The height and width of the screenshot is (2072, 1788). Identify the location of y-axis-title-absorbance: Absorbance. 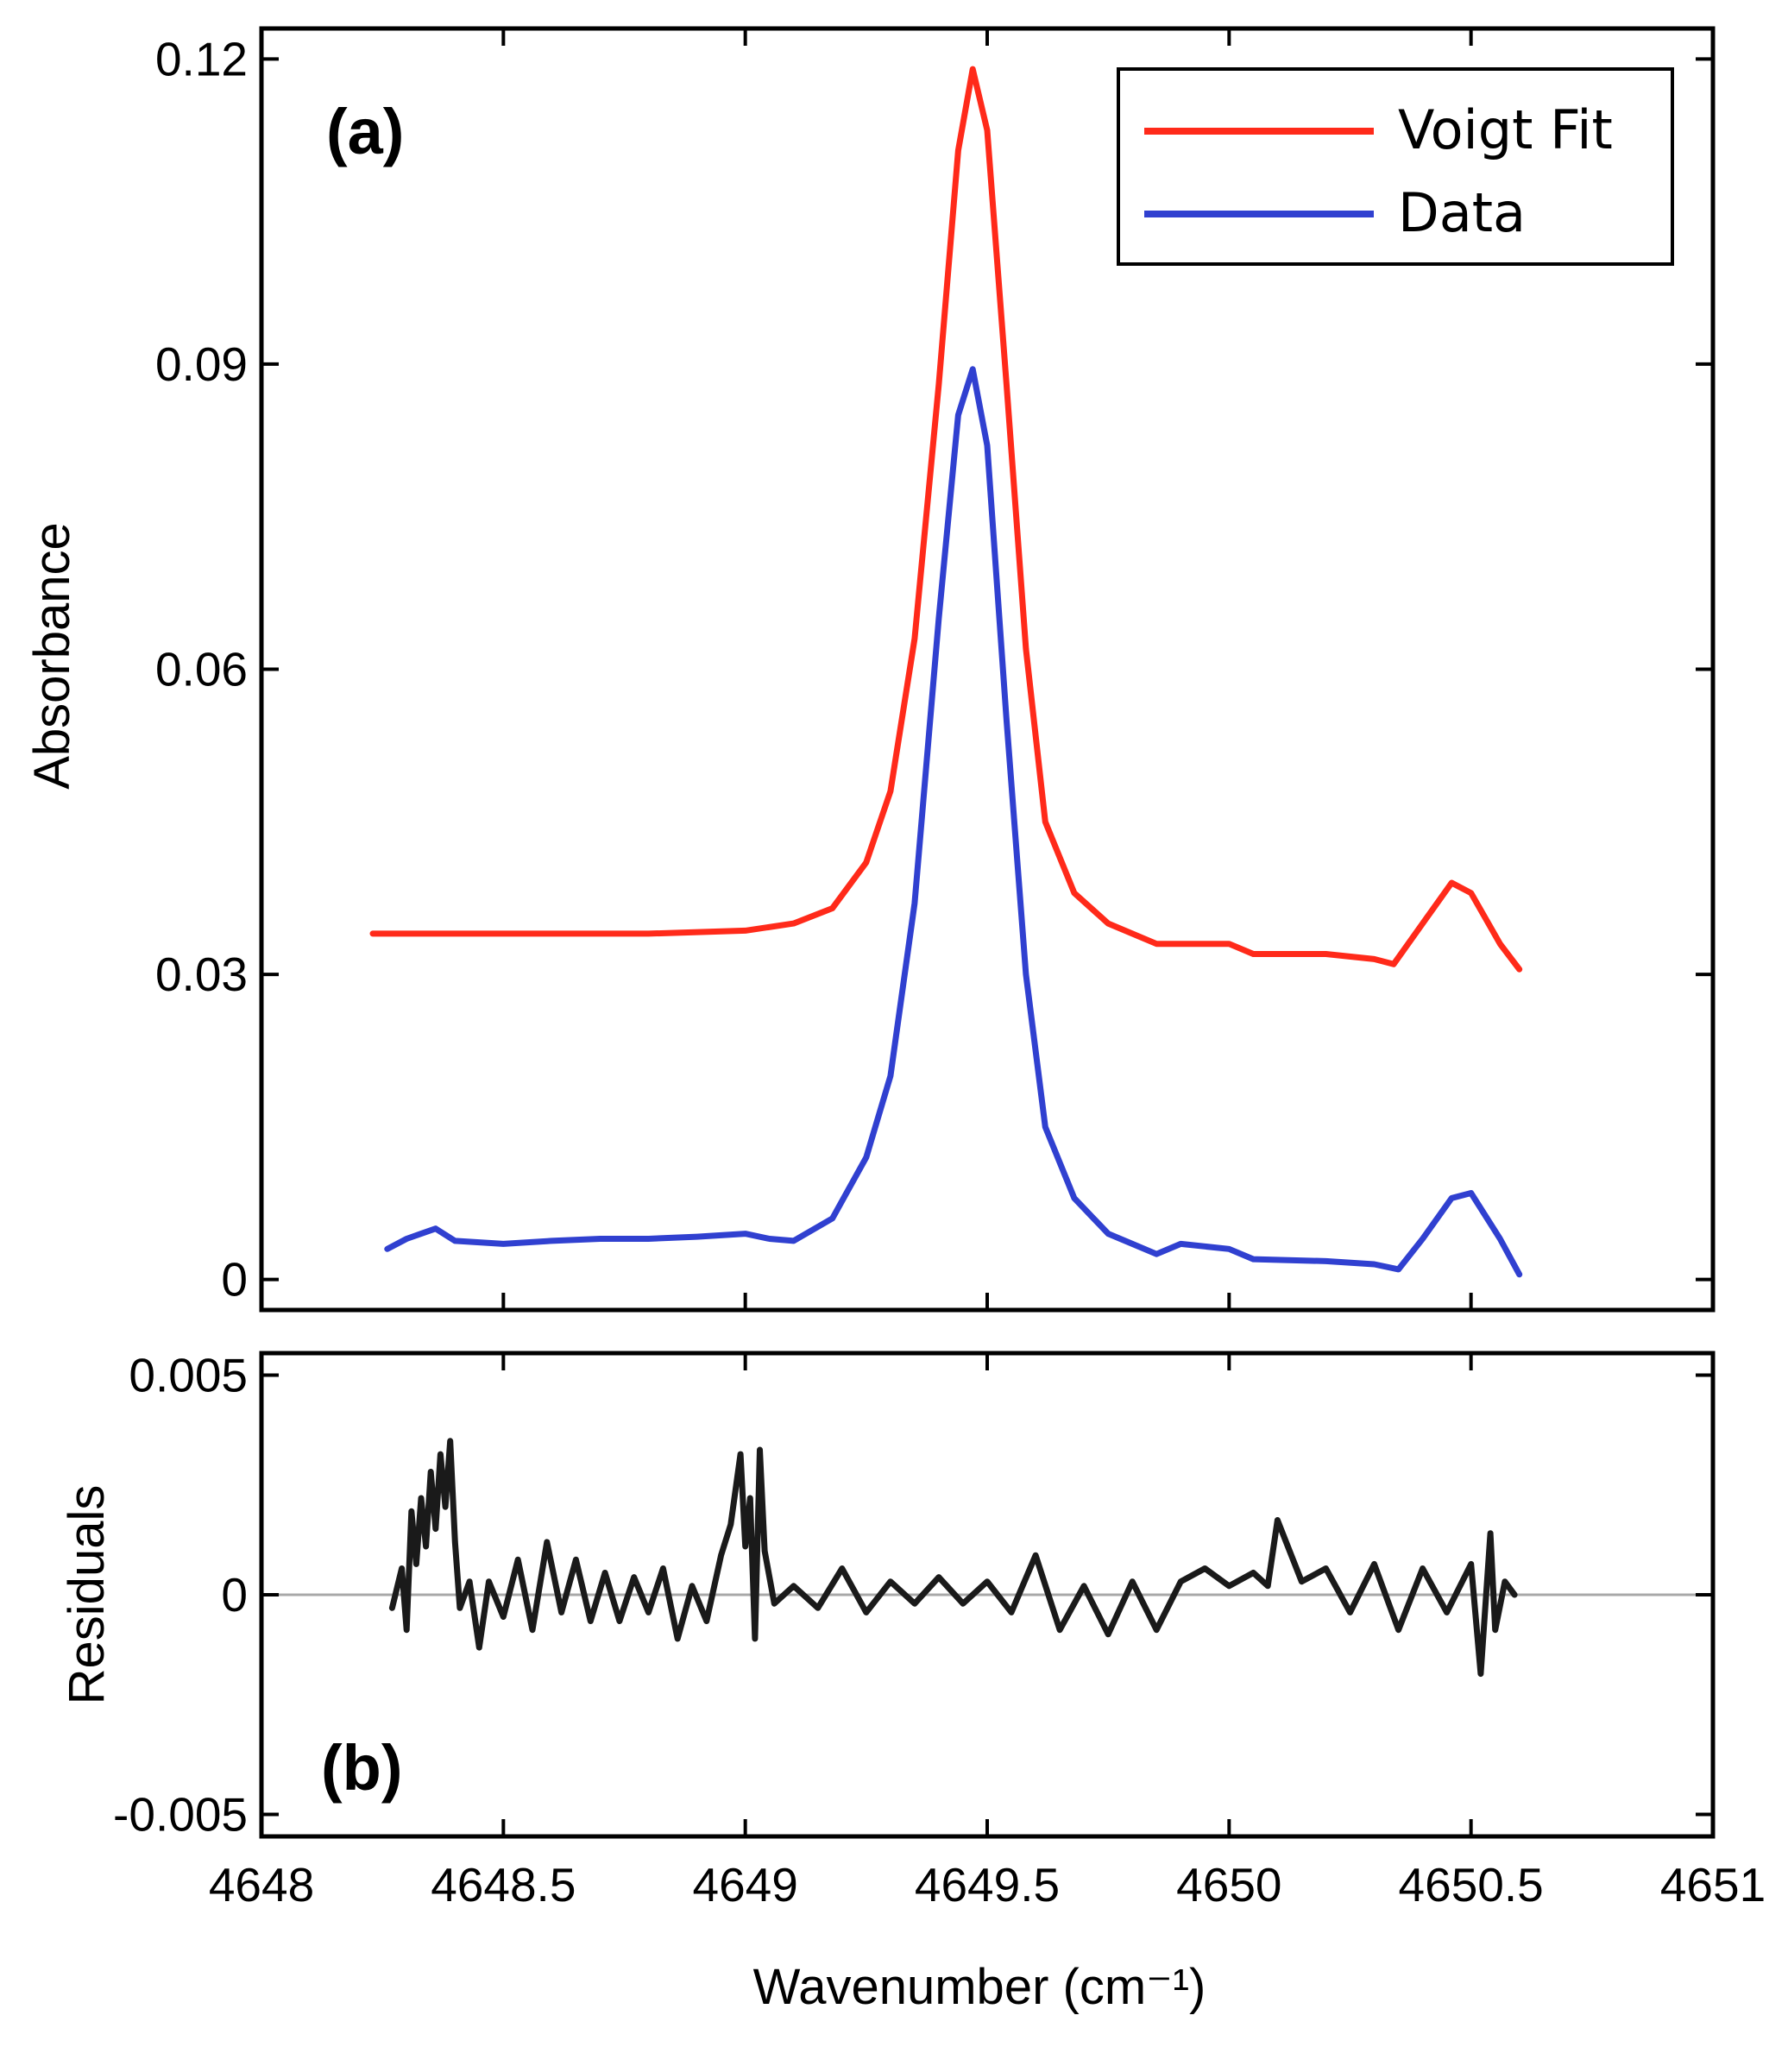
(52, 656).